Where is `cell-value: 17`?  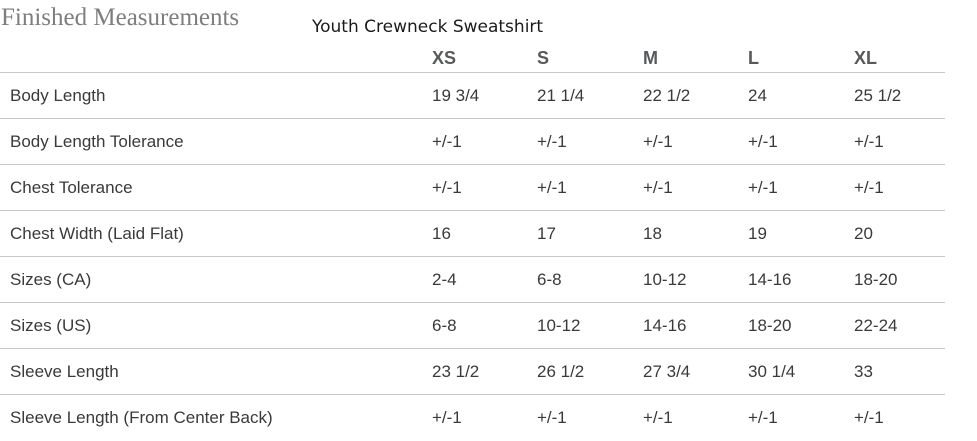
cell-value: 17 is located at coordinates (546, 233).